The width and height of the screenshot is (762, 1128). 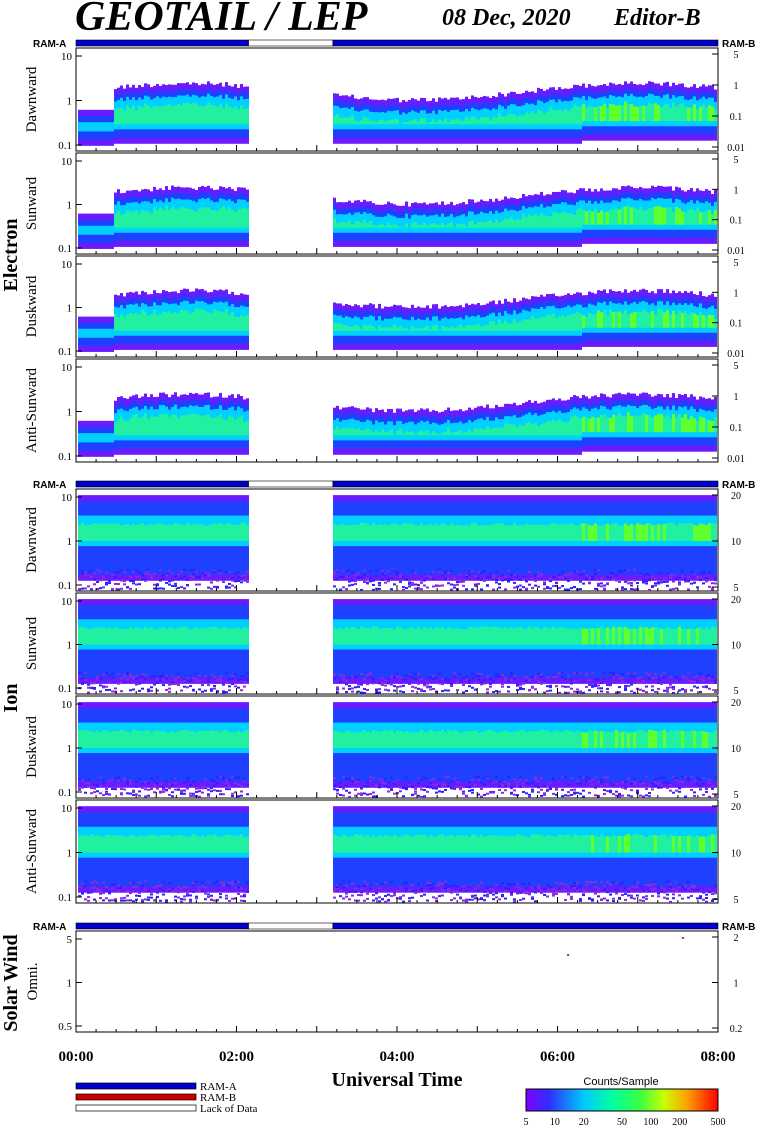 I want to click on y-tick-label: 5, so click(x=736, y=55).